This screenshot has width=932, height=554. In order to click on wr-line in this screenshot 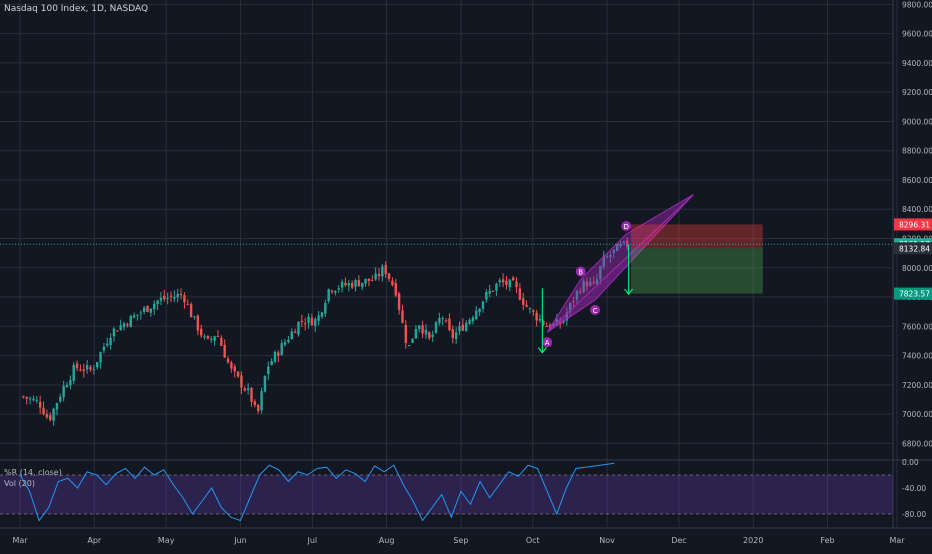, I will do `click(317, 492)`.